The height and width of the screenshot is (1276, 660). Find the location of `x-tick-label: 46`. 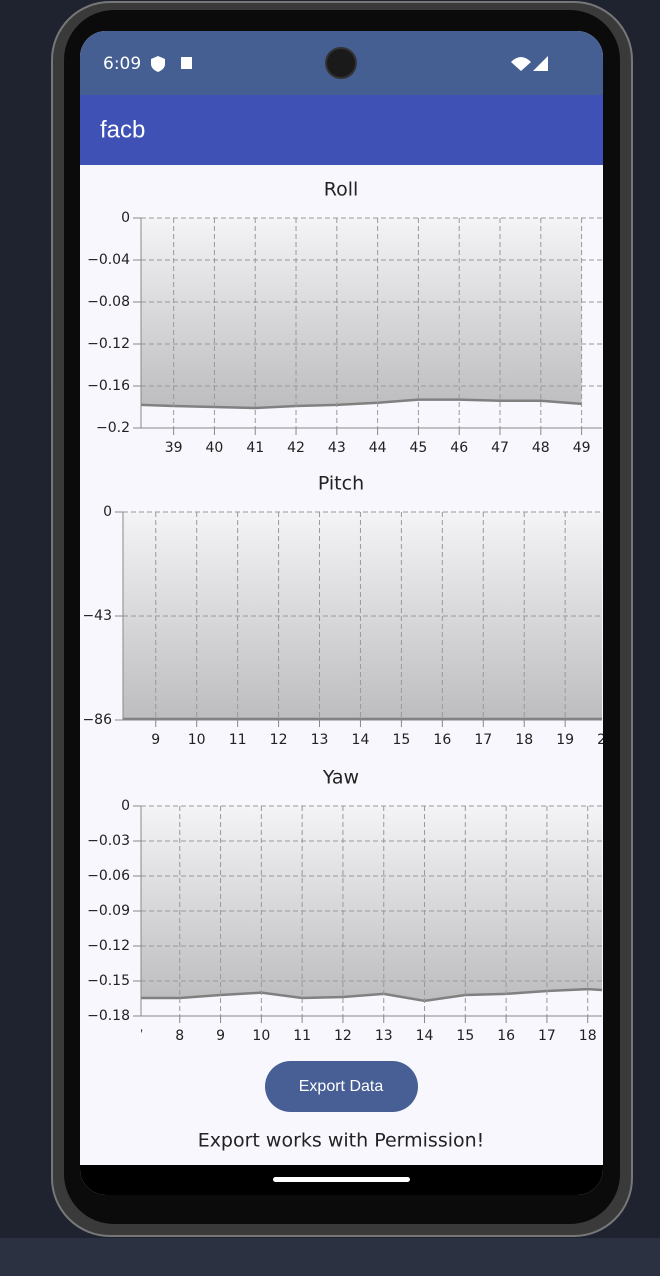

x-tick-label: 46 is located at coordinates (459, 448).